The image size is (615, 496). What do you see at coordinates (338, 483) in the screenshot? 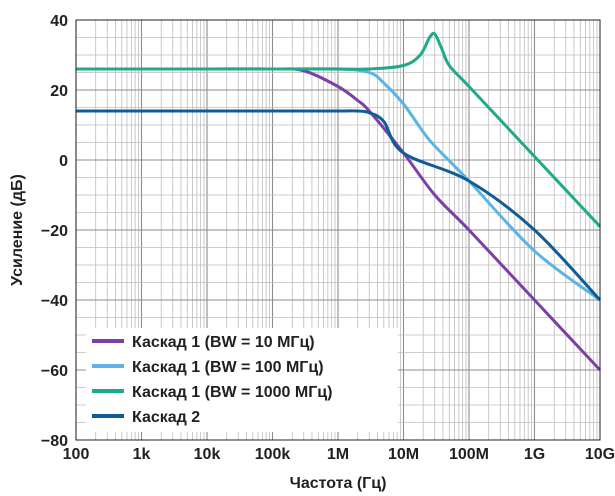
I see `x-axis-title: Частота (Гц)` at bounding box center [338, 483].